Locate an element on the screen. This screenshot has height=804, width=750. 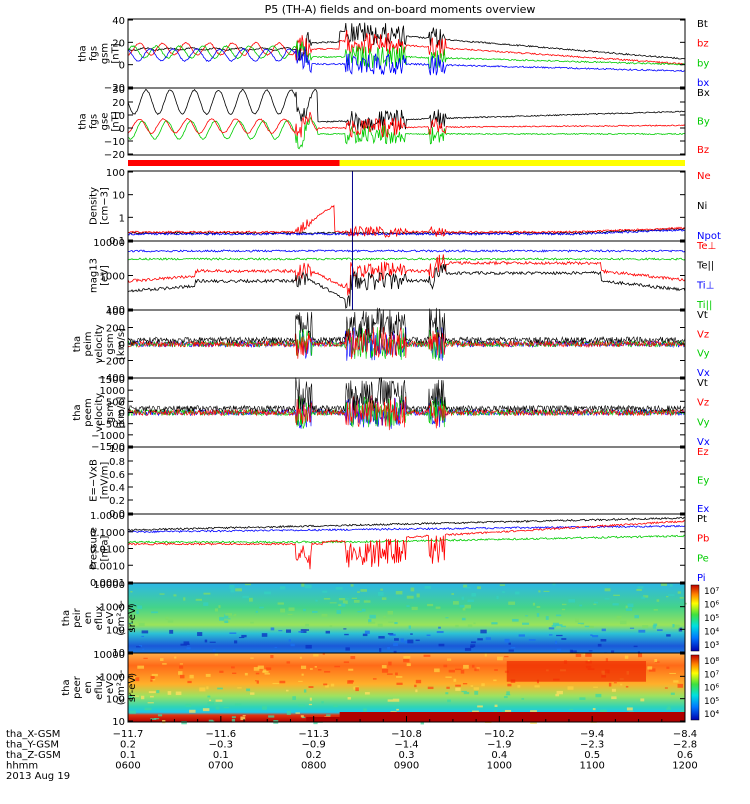
y-tick-label: 0.6 is located at coordinates (117, 475).